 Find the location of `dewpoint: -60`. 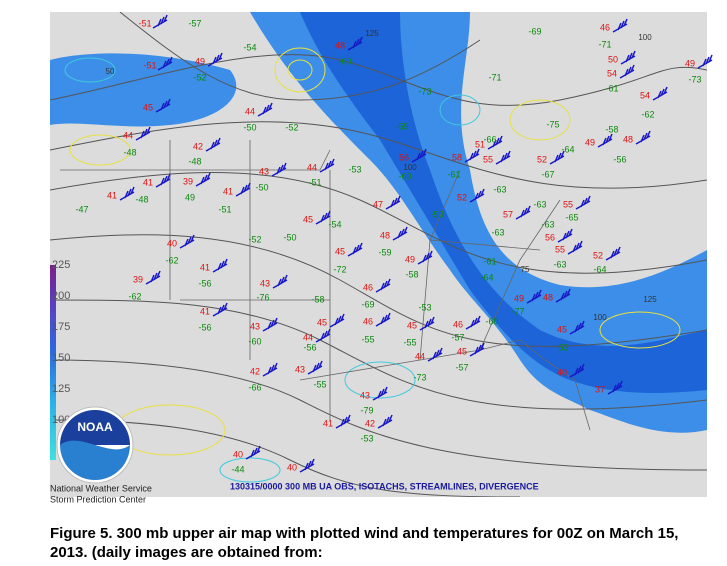

dewpoint: -60 is located at coordinates (491, 321).